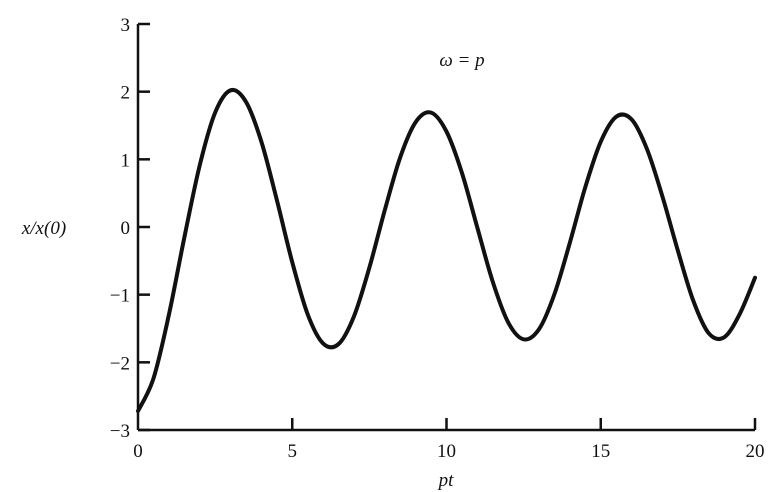 The height and width of the screenshot is (492, 774). What do you see at coordinates (461, 60) in the screenshot?
I see `annotation: ω = p` at bounding box center [461, 60].